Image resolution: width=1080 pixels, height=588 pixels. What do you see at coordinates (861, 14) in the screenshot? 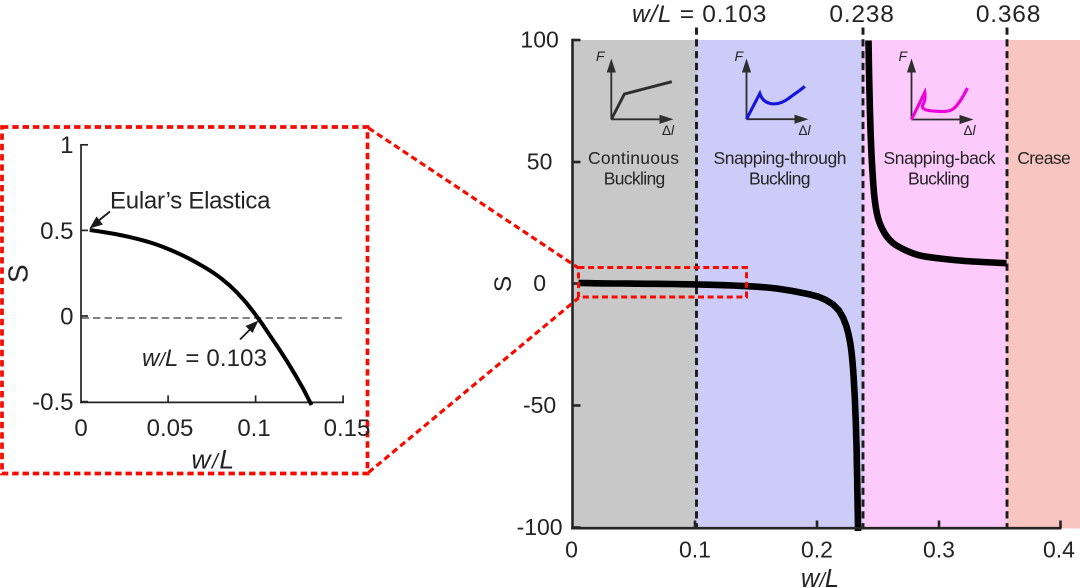
I see `svg-text: 0.238` at bounding box center [861, 14].